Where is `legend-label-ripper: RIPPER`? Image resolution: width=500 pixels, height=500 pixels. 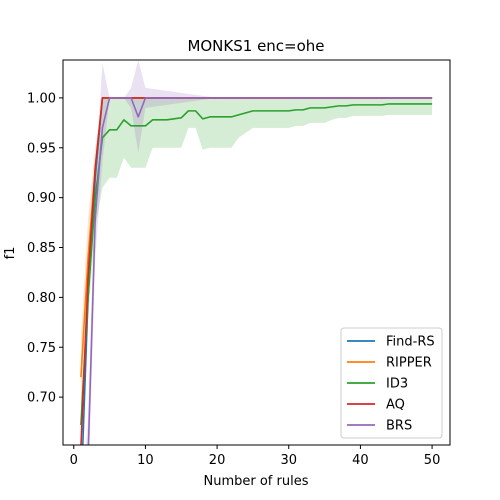 legend-label-ripper: RIPPER is located at coordinates (409, 363).